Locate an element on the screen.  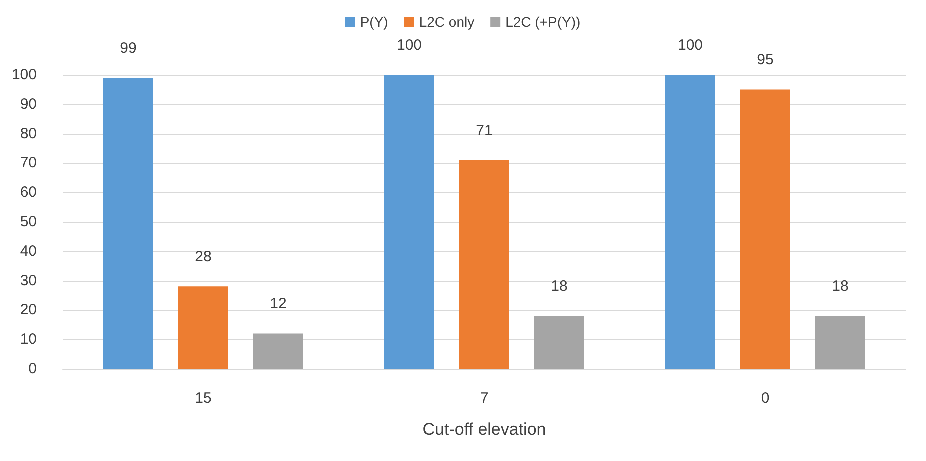
data-label: 71 is located at coordinates (484, 131).